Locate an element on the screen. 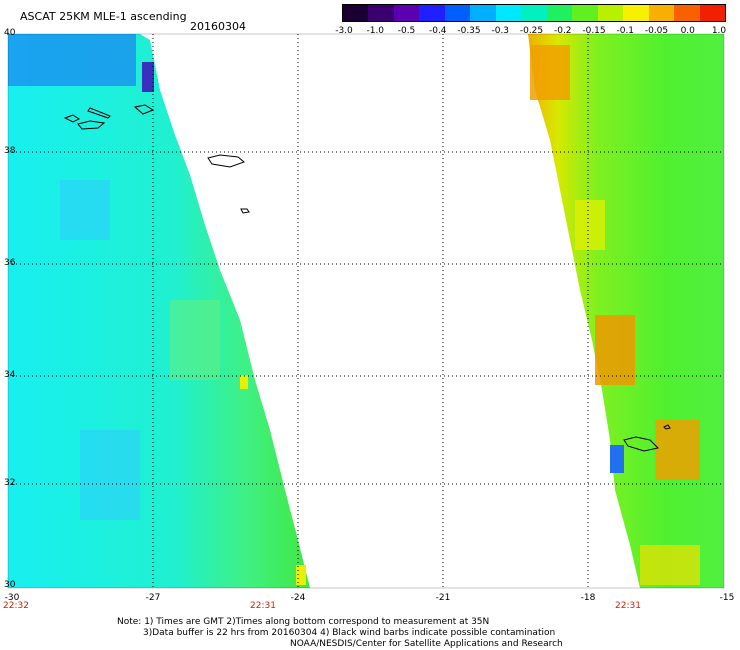  colorbar-label: 1.0 is located at coordinates (719, 31).